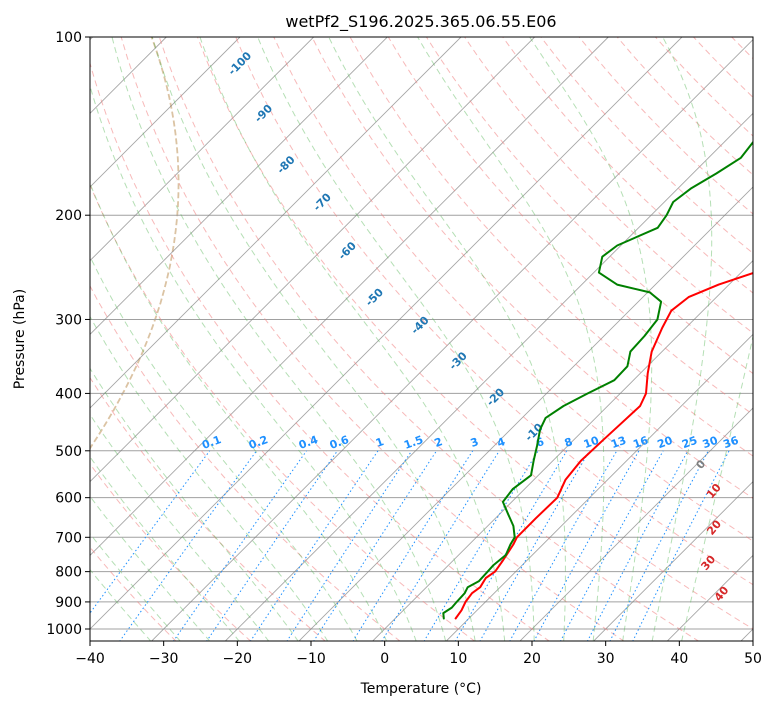 This screenshot has width=775, height=708. I want to click on mixing-ratio-label-15: 25, so click(689, 442).